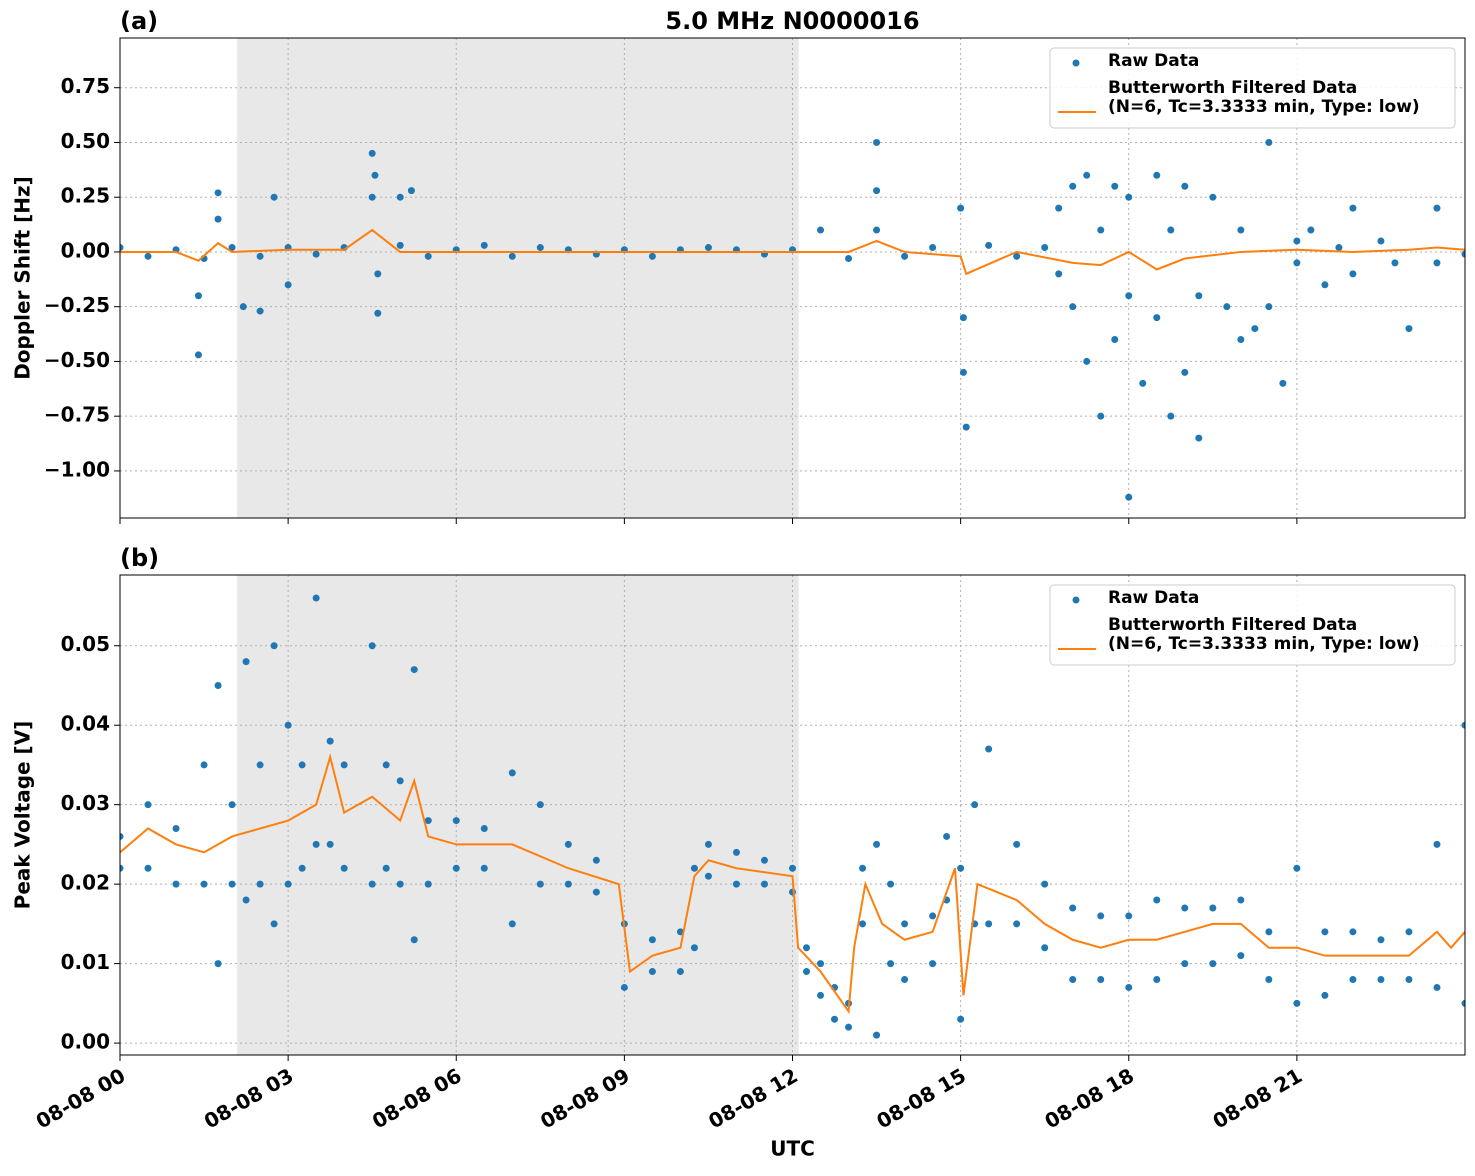 This screenshot has height=1176, width=1475. What do you see at coordinates (85, 86) in the screenshot?
I see `y-tick-label: 0.75` at bounding box center [85, 86].